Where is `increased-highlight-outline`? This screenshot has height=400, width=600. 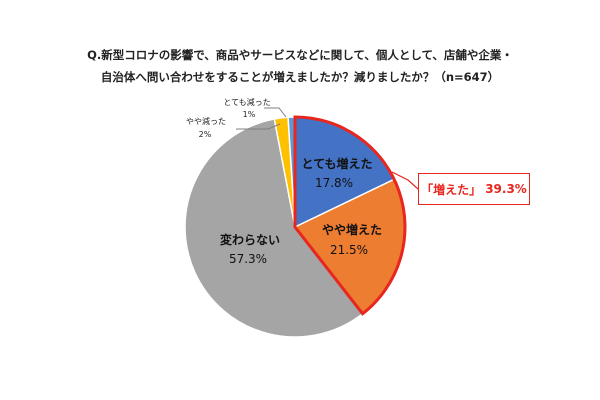
increased-highlight-outline is located at coordinates (350, 215).